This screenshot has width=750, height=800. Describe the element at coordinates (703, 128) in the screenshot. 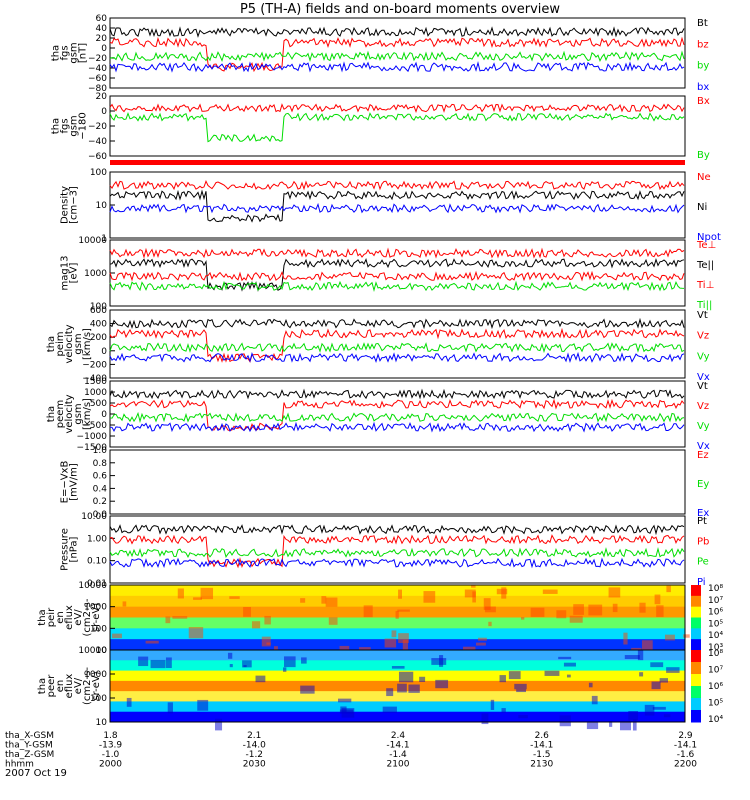

I see `legend-fgs2: Bx By` at that location.